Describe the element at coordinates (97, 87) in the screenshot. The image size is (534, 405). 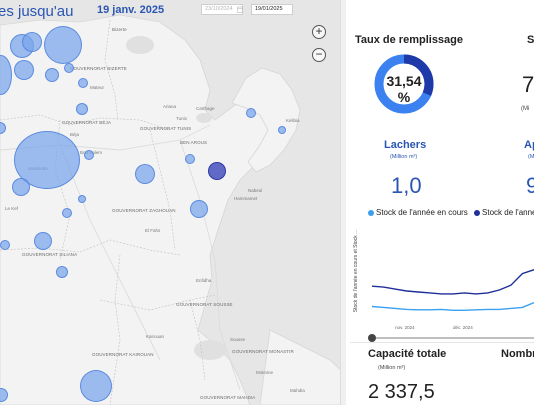
I see `label-mateur: Mateur` at that location.